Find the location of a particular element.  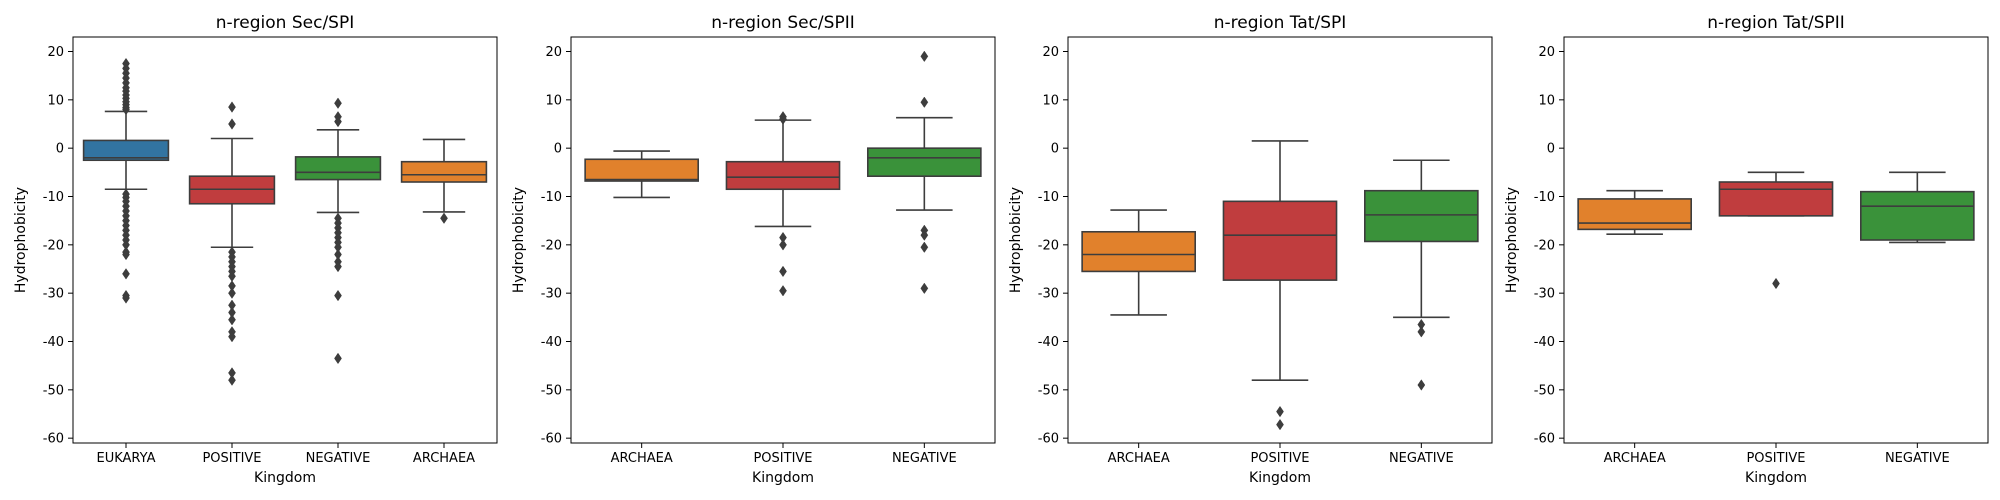

box-eukarya is located at coordinates (126, 180).